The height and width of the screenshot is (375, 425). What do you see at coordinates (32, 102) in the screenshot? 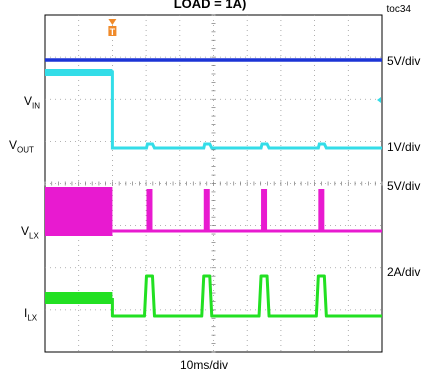
I see `vin-label: VIN` at bounding box center [32, 102].